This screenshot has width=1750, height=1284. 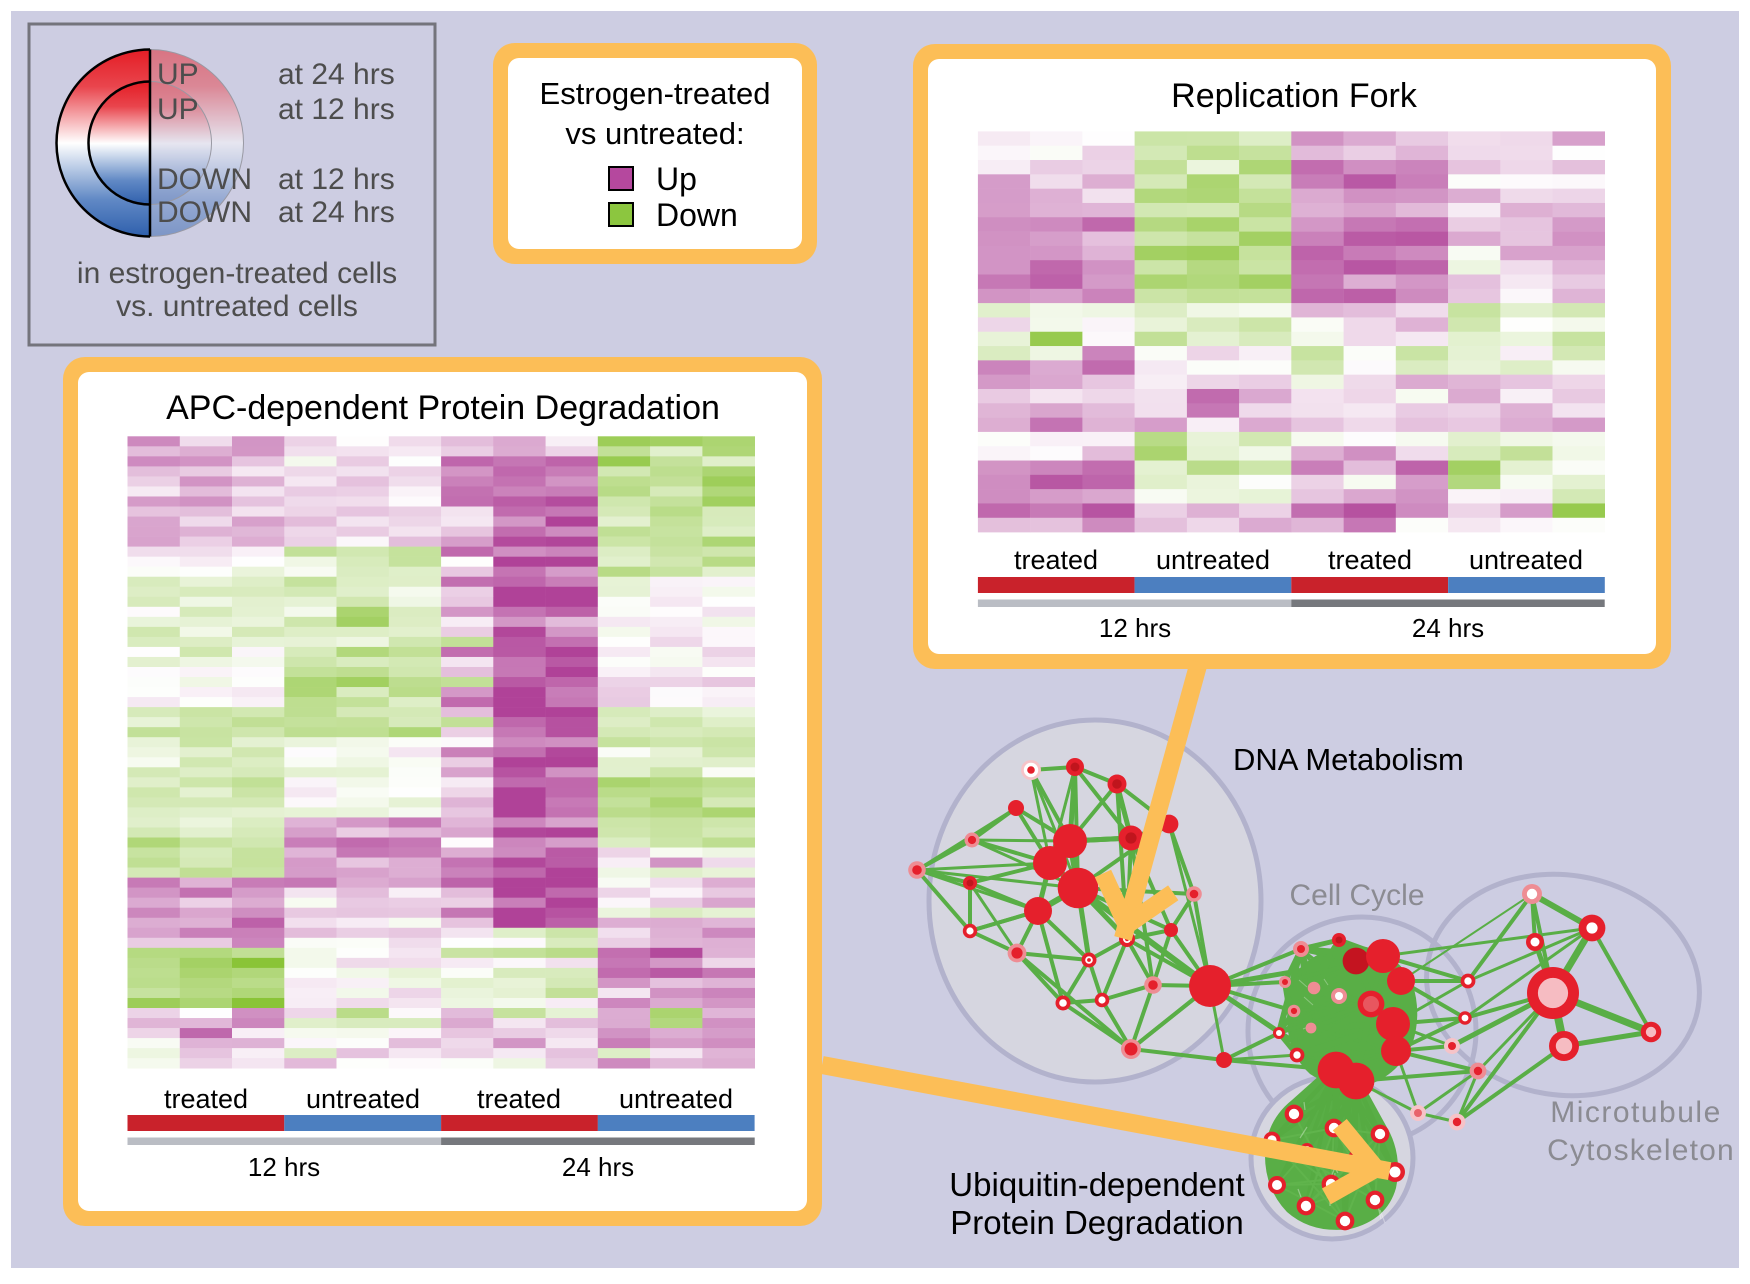 What do you see at coordinates (443, 408) in the screenshot?
I see `svg-text:APC-dependent Protein Degradat: APC-dependent Protein Degradation` at bounding box center [443, 408].